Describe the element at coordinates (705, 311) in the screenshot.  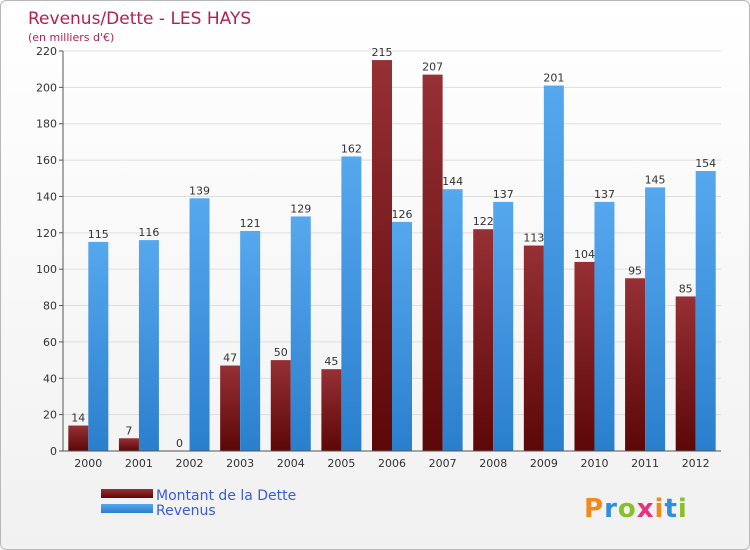
I see `bar-revenus-2012` at that location.